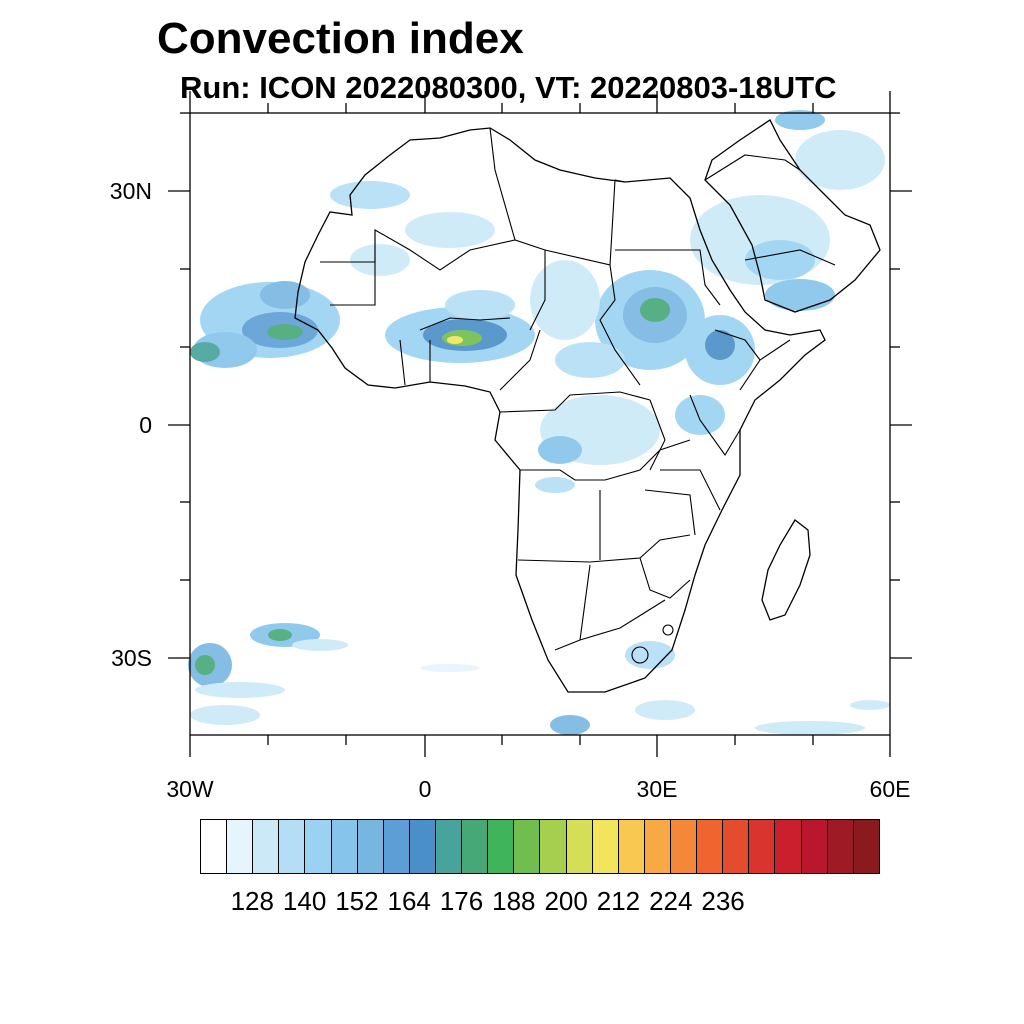  What do you see at coordinates (145, 425) in the screenshot?
I see `lat-label-0: 0` at bounding box center [145, 425].